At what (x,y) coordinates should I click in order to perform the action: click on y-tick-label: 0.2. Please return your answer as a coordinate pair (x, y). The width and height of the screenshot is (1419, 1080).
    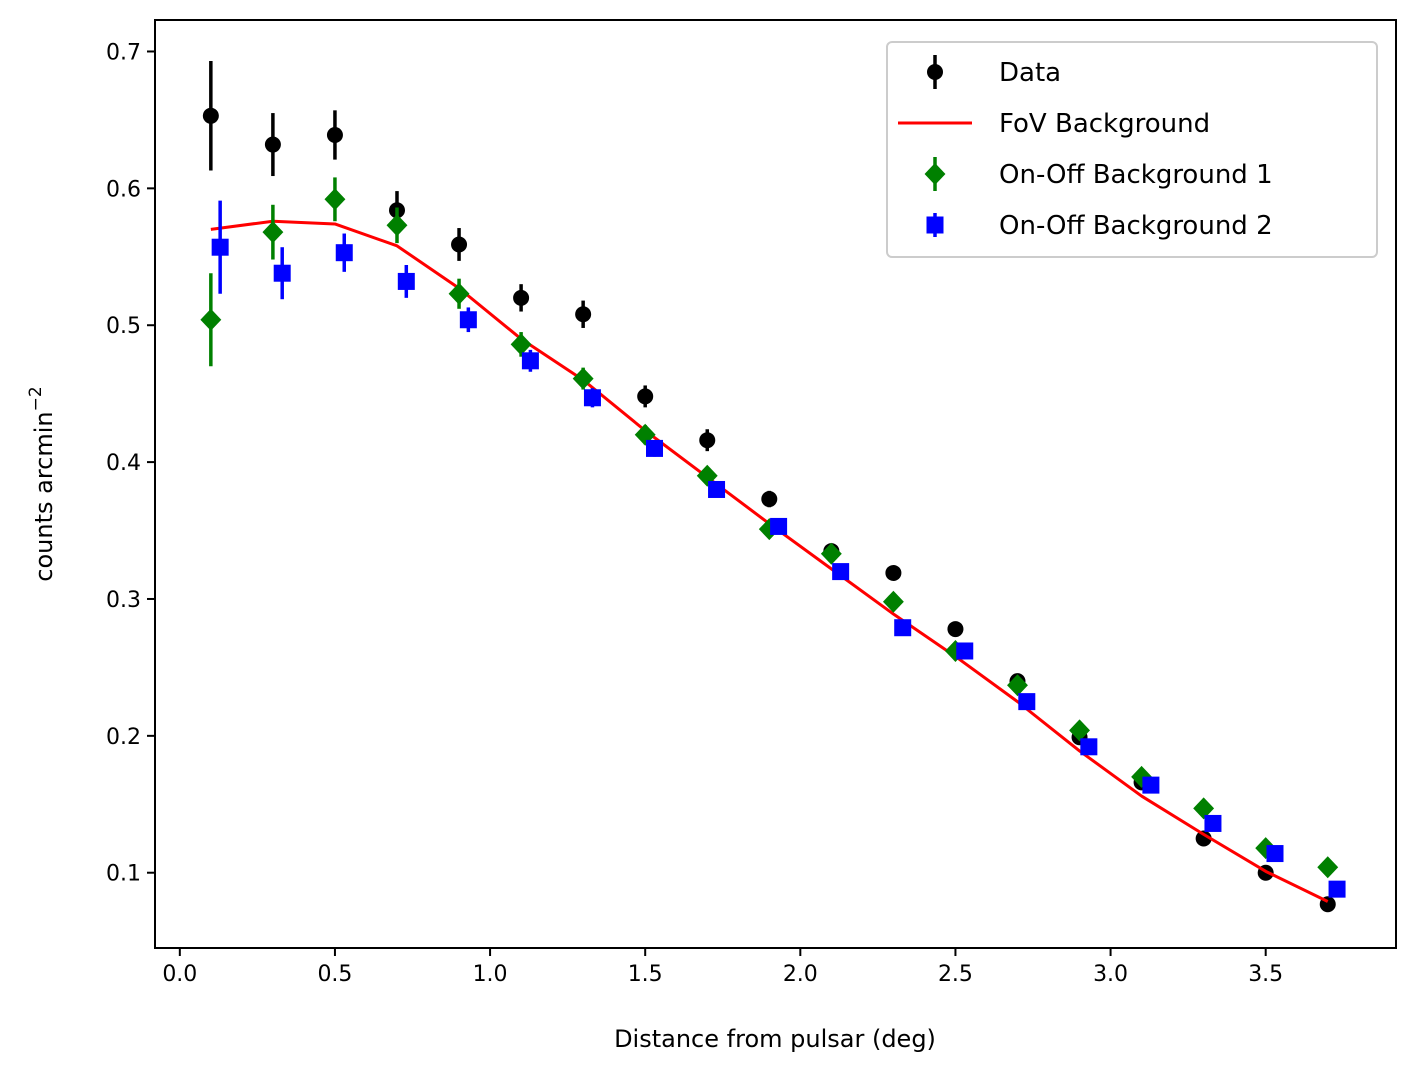
    Looking at the image, I should click on (123, 737).